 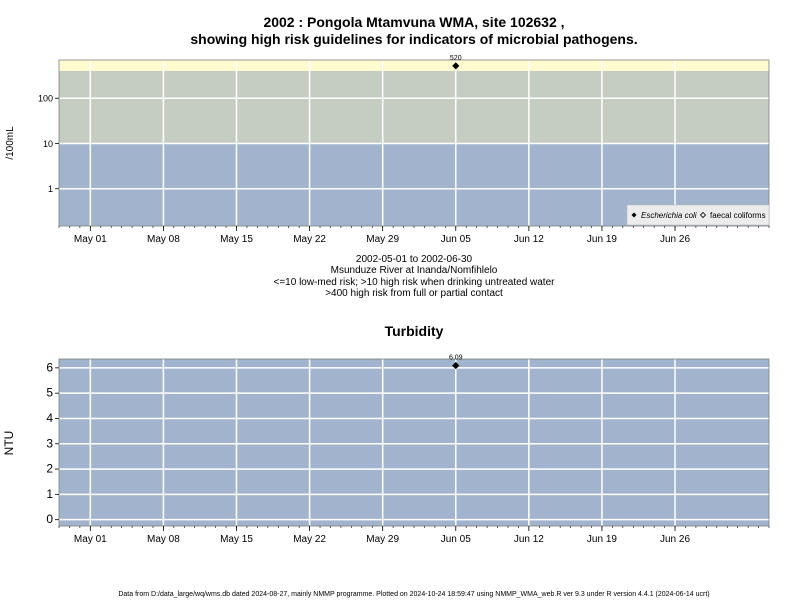 I want to click on data-markers: 520, so click(x=456, y=62).